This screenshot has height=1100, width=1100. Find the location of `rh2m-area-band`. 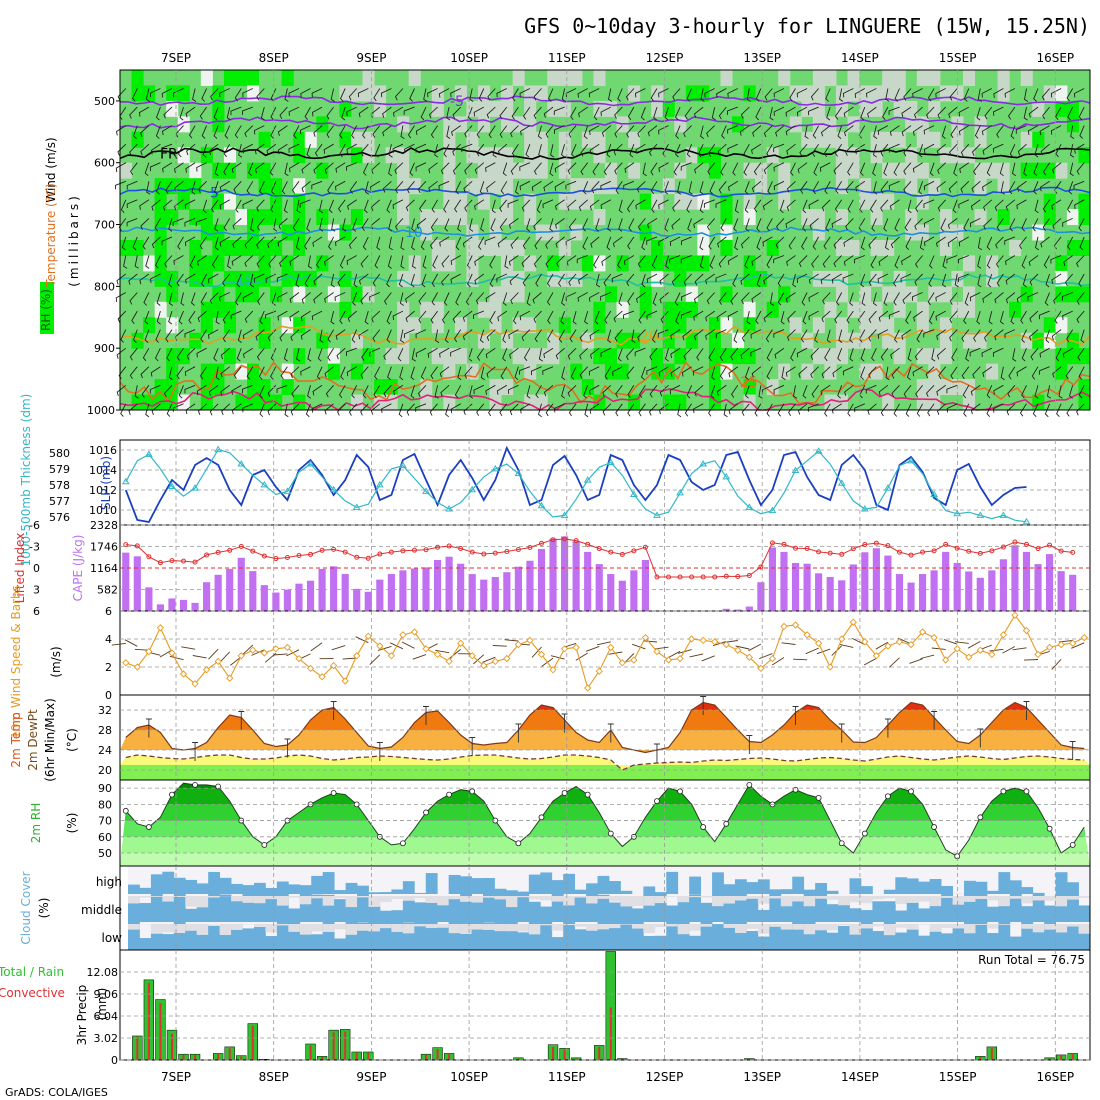

rh2m-area-band is located at coordinates (604, 810).